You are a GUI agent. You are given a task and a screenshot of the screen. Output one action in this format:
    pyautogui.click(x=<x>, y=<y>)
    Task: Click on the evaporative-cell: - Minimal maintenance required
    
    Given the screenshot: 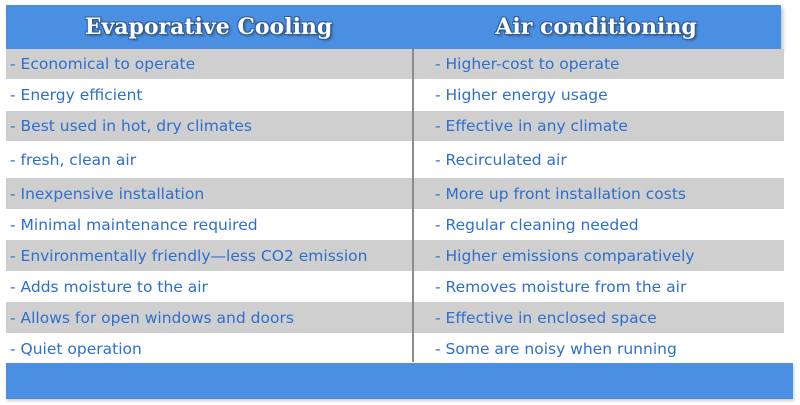 What is the action you would take?
    pyautogui.click(x=134, y=224)
    